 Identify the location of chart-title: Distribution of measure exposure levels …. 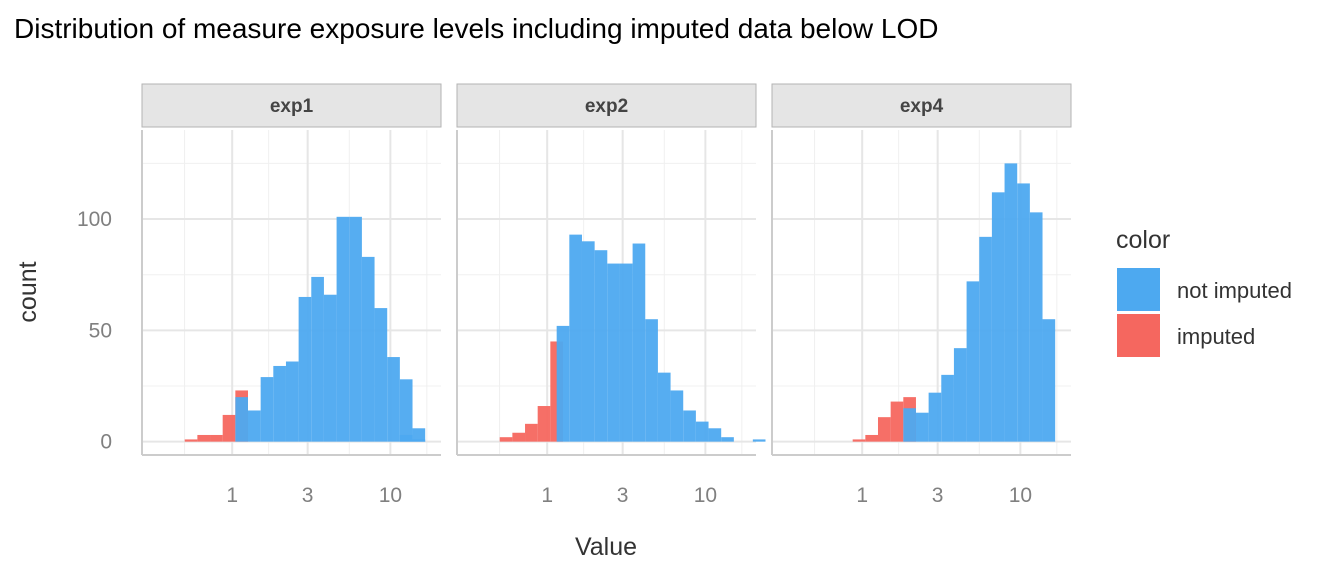
(476, 28).